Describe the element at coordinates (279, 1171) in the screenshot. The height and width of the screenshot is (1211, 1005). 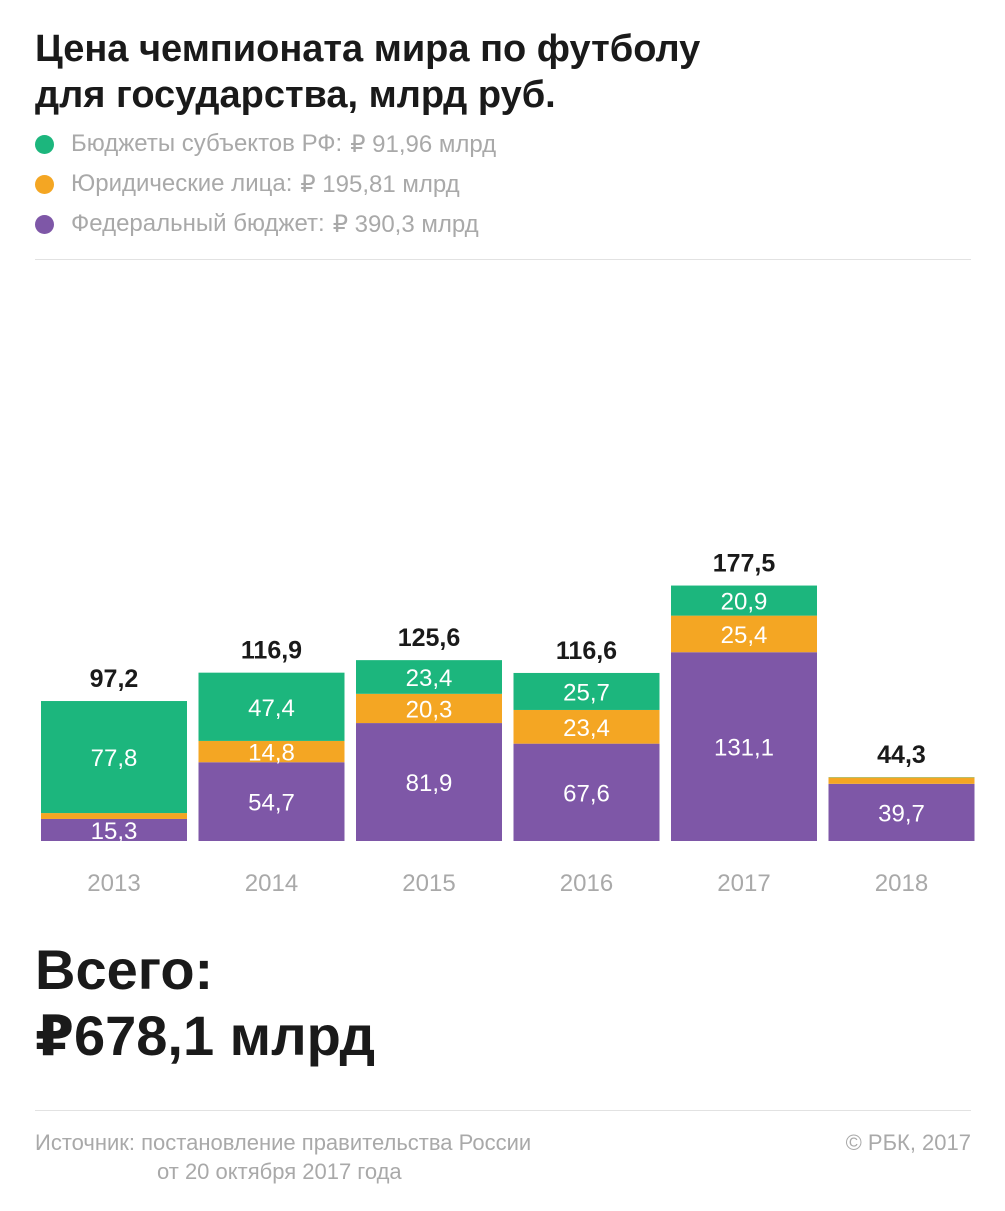
I see `source-line-2: от 20 октября 2017 года` at that location.